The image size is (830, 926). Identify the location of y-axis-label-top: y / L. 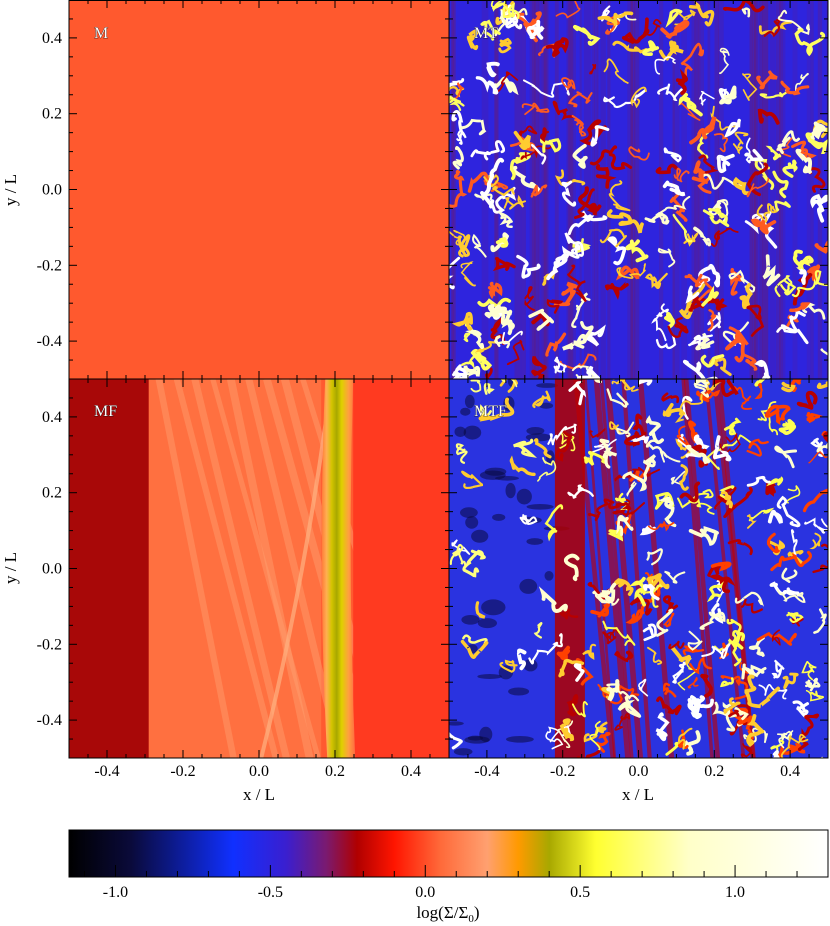
(10, 190).